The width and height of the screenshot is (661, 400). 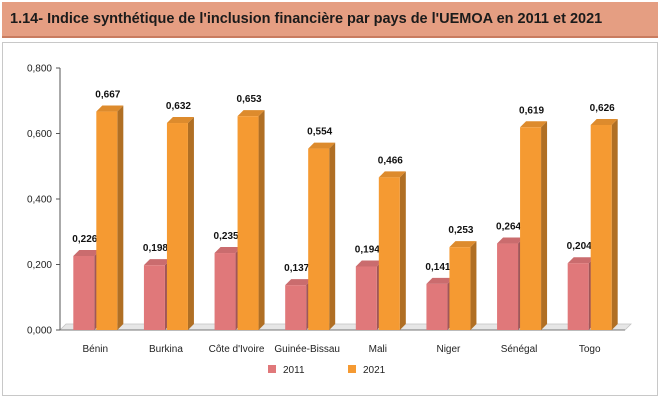 What do you see at coordinates (249, 99) in the screenshot?
I see `data-label-2021: 0,653` at bounding box center [249, 99].